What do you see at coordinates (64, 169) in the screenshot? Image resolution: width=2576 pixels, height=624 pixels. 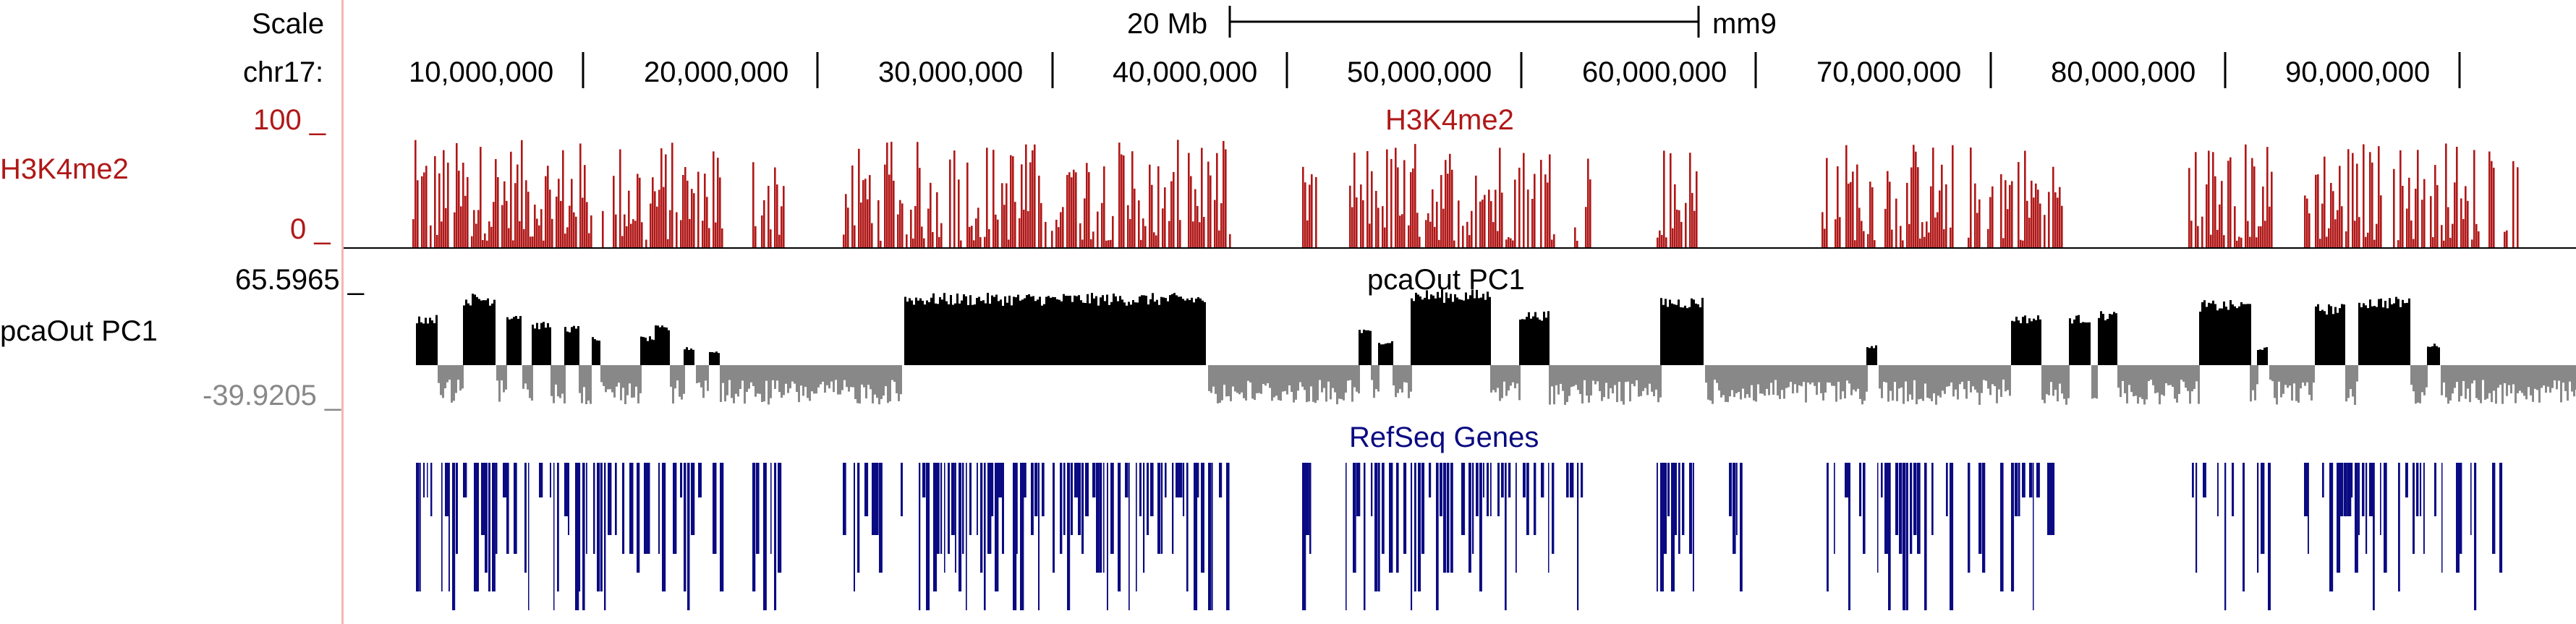 I see `h3k4me2-track-label: H3K4me2` at bounding box center [64, 169].